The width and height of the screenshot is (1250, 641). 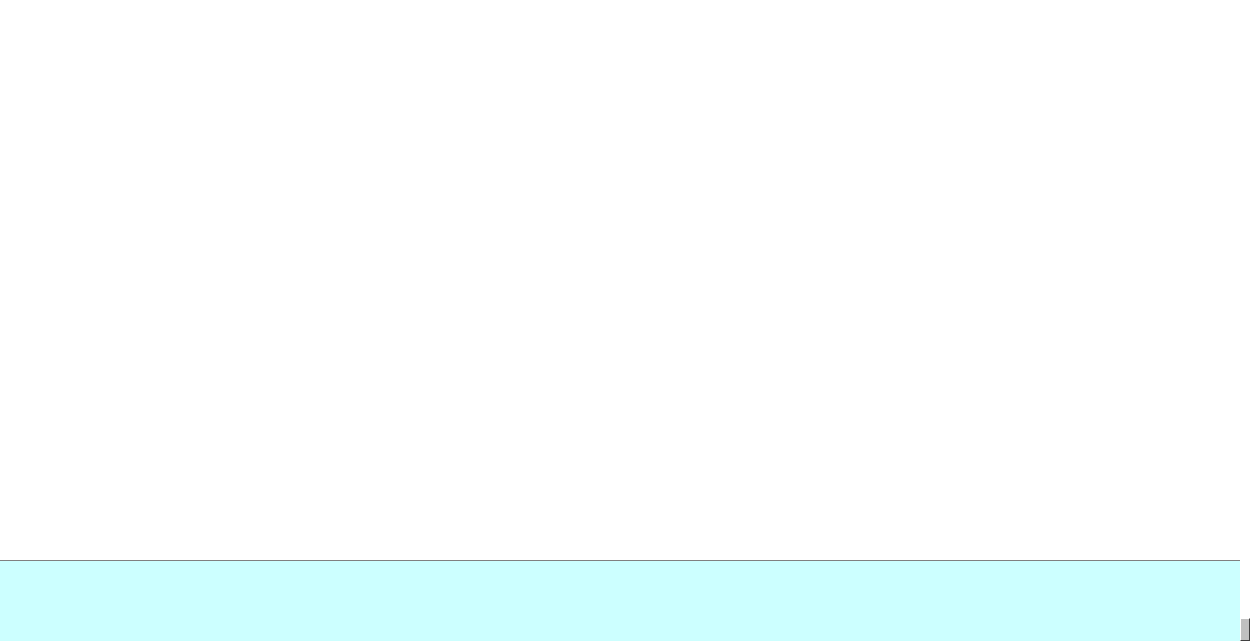 I want to click on stats-table, so click(x=620, y=600).